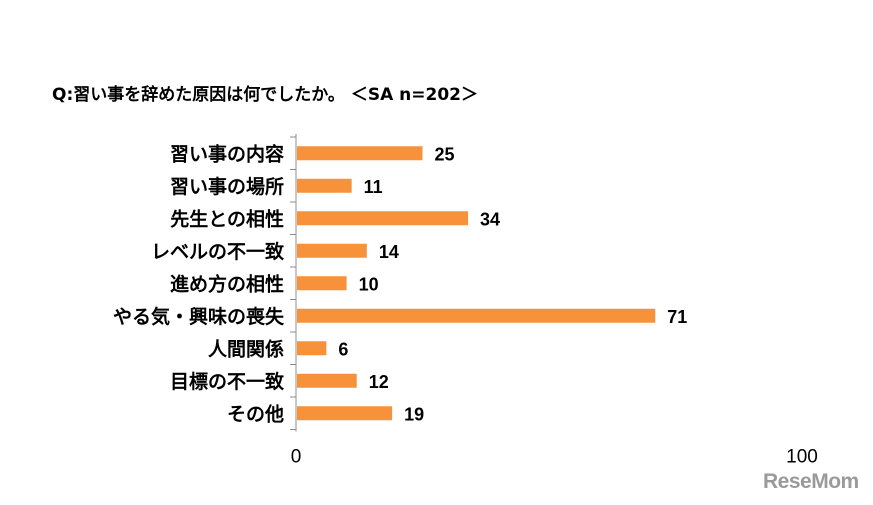 The width and height of the screenshot is (873, 505). I want to click on category-label: レベルの不一致, so click(218, 251).